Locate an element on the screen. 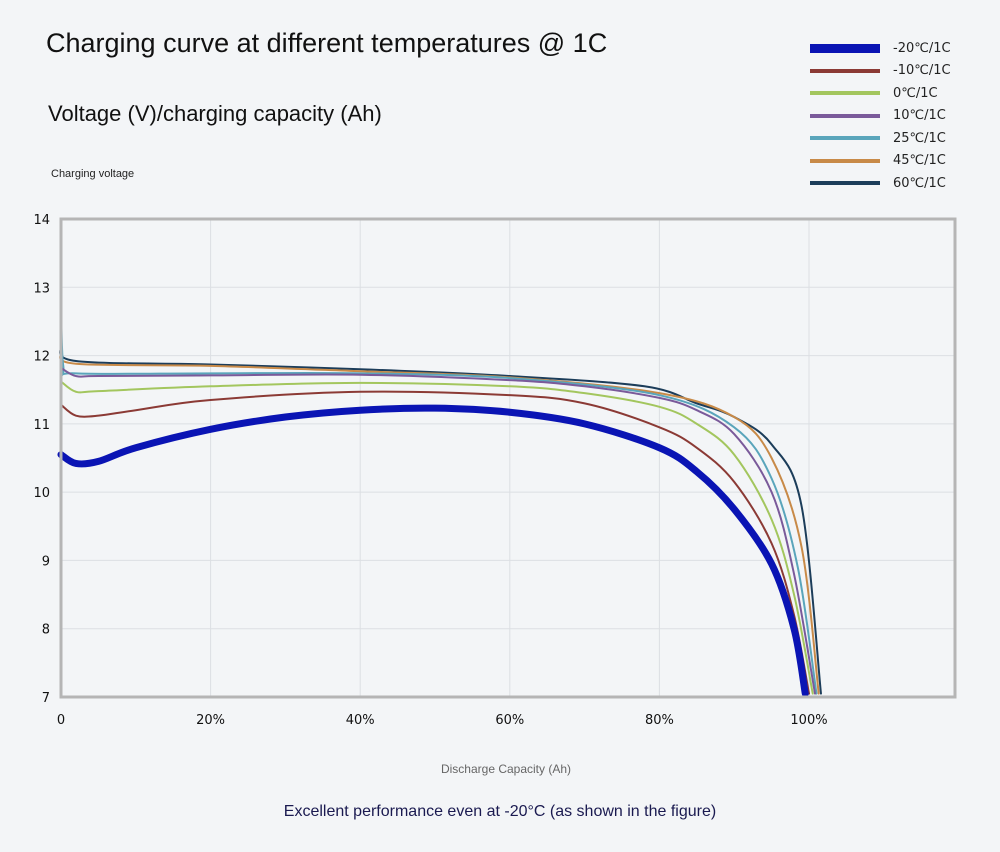 The image size is (1000, 852). y-tick-label: 14 is located at coordinates (41, 220).